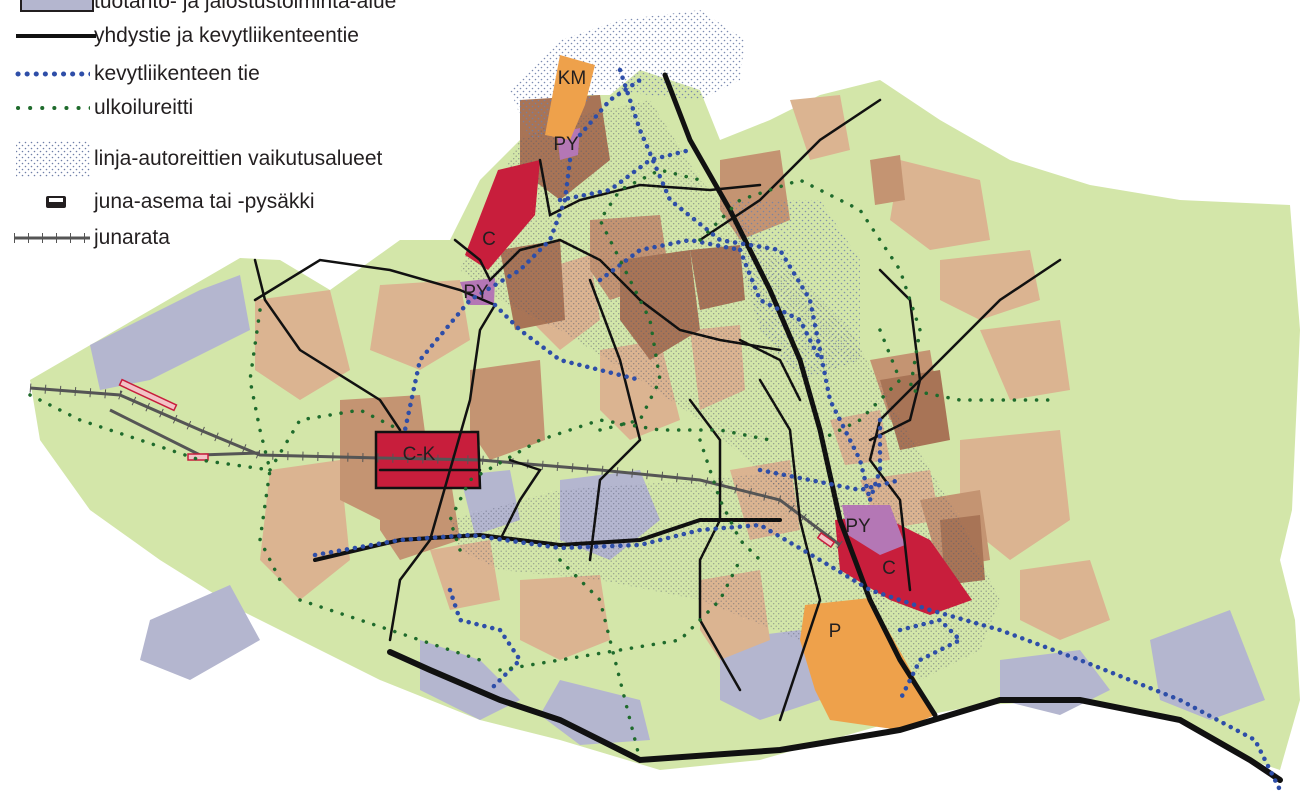 The image size is (1303, 802). Describe the element at coordinates (45, 108) in the screenshot. I see `green-dotted-line-icon` at that location.